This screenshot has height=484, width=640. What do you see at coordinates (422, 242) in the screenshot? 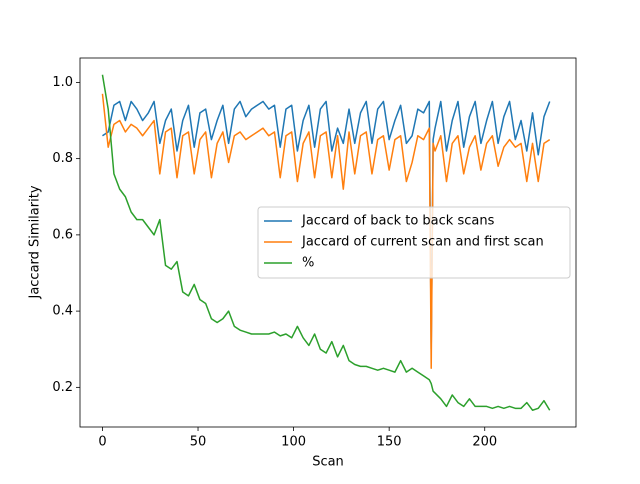
I see `legend-label: Jaccard of current scan and first scan` at bounding box center [422, 242].